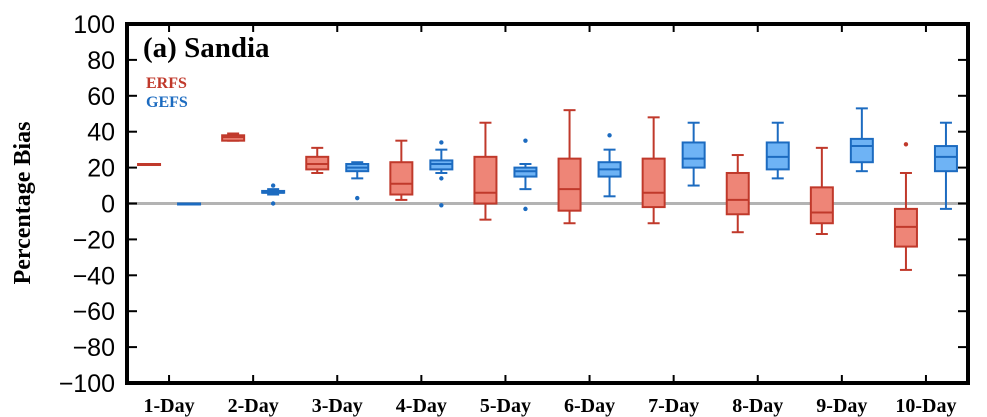 This screenshot has width=987, height=417. Describe the element at coordinates (253, 406) in the screenshot. I see `x-tick-label: 2-Day` at that location.